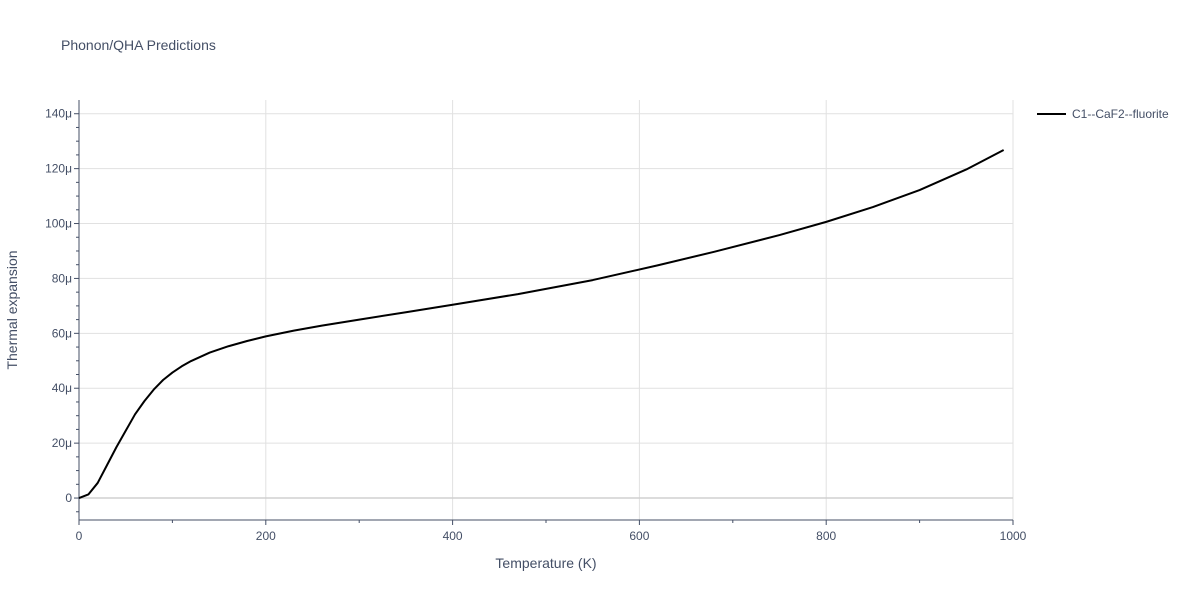 This screenshot has height=600, width=1200. I want to click on y-tick-labels: 0 20μ 40μ 60μ 80μ 100μ 120μ 140μ, so click(62, 310).